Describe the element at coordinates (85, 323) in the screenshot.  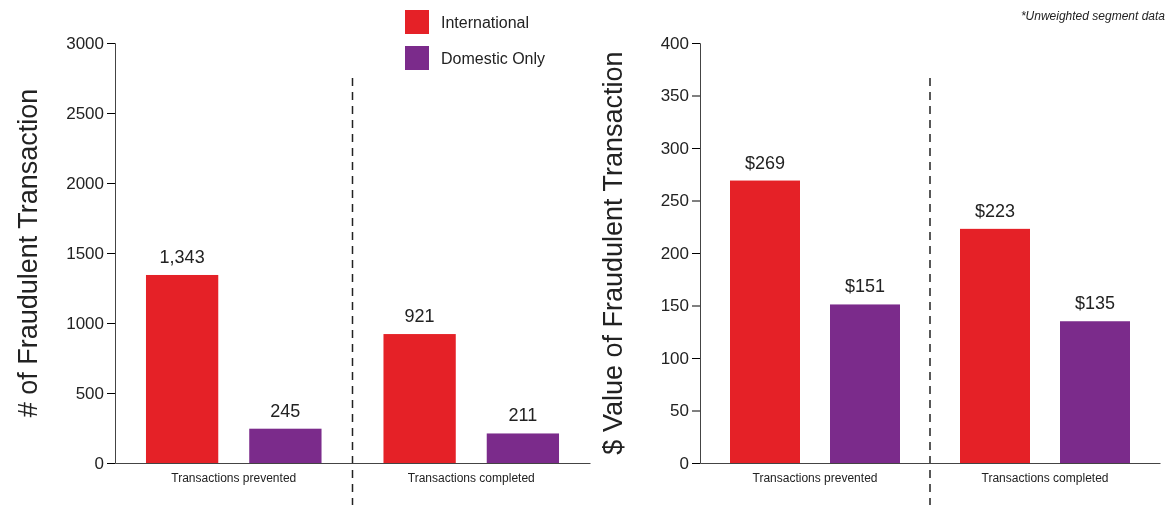
I see `y-tick-label: 1000` at that location.